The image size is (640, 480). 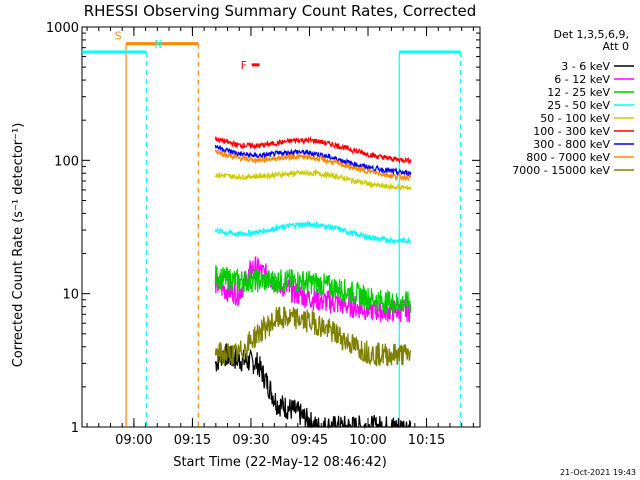 What do you see at coordinates (578, 92) in the screenshot?
I see `legend-label: 12 - 25 keV` at bounding box center [578, 92].